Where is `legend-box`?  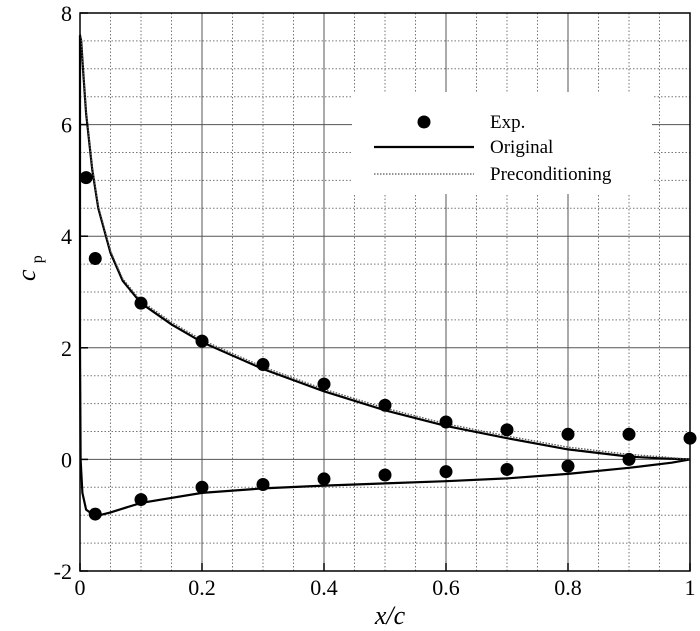
legend-box is located at coordinates (502, 143).